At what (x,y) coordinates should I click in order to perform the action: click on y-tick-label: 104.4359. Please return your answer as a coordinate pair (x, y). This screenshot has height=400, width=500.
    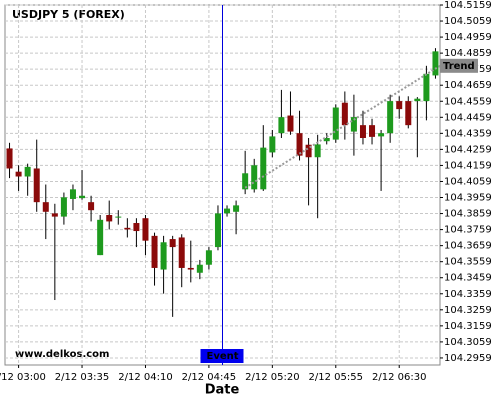
    Looking at the image, I should click on (468, 133).